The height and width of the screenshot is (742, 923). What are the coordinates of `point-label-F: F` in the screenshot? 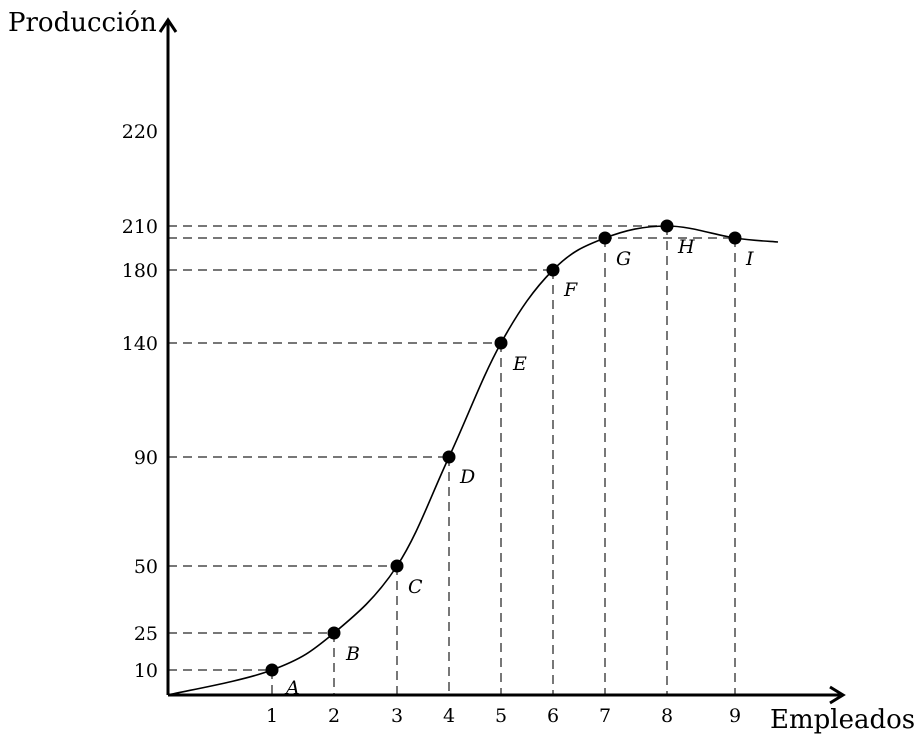 It's located at (570, 290).